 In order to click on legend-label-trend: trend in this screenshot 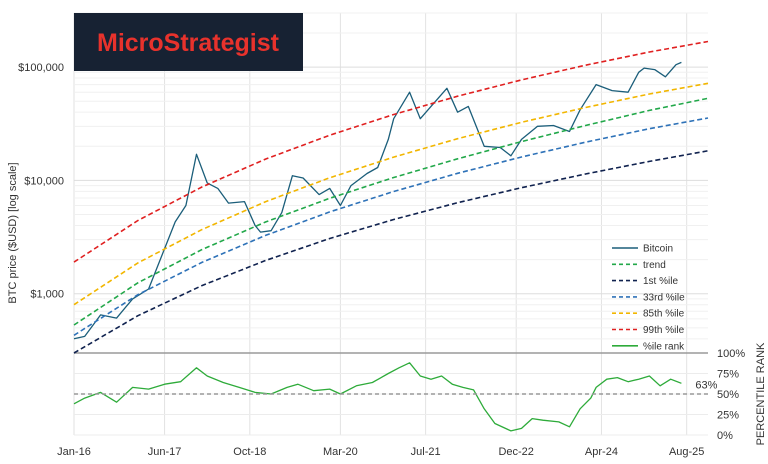, I will do `click(654, 265)`.